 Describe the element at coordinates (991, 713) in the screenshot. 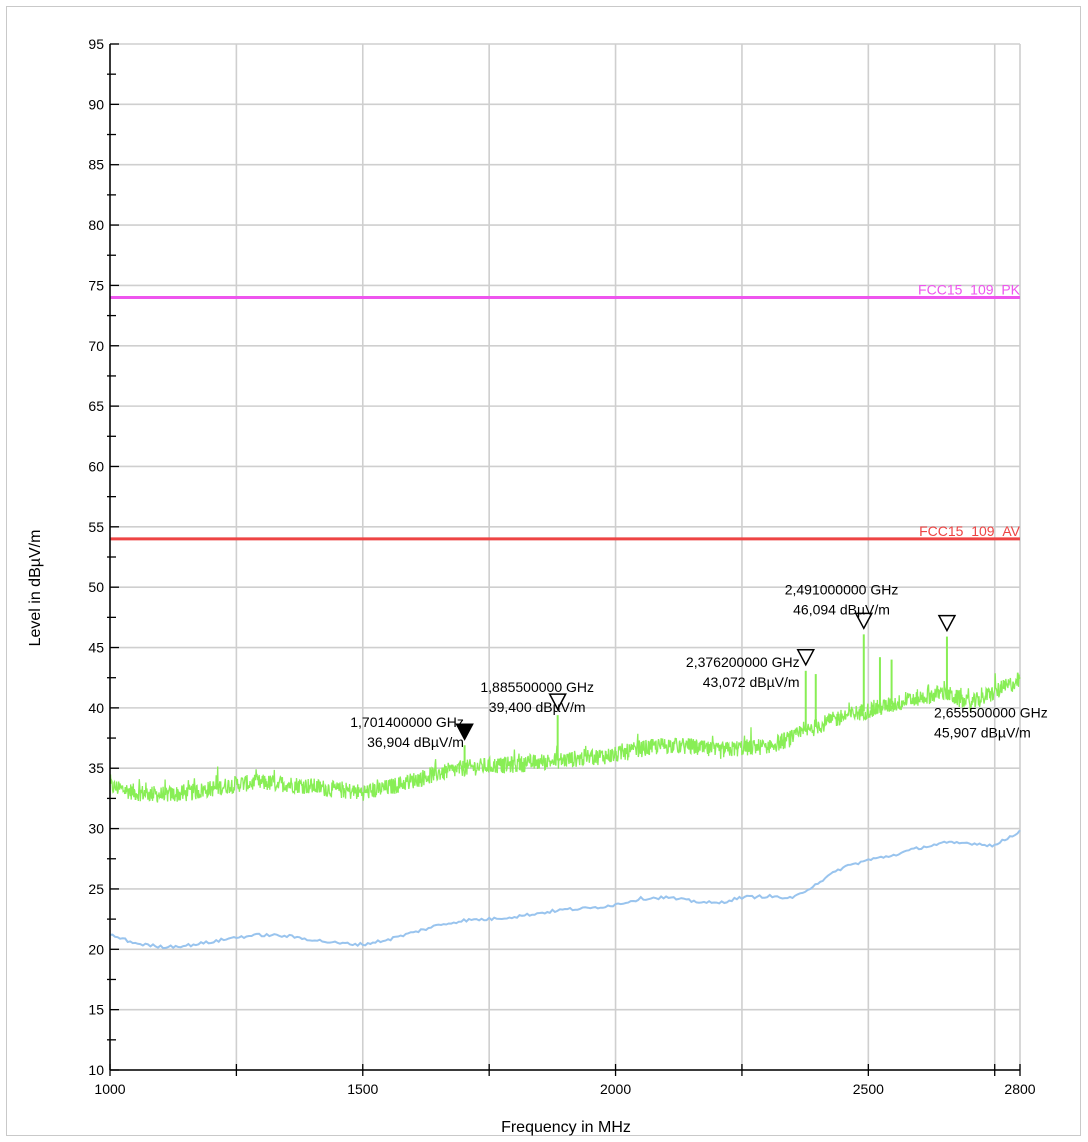

I see `marker-frequency-label: 2,655500000 GHz` at that location.